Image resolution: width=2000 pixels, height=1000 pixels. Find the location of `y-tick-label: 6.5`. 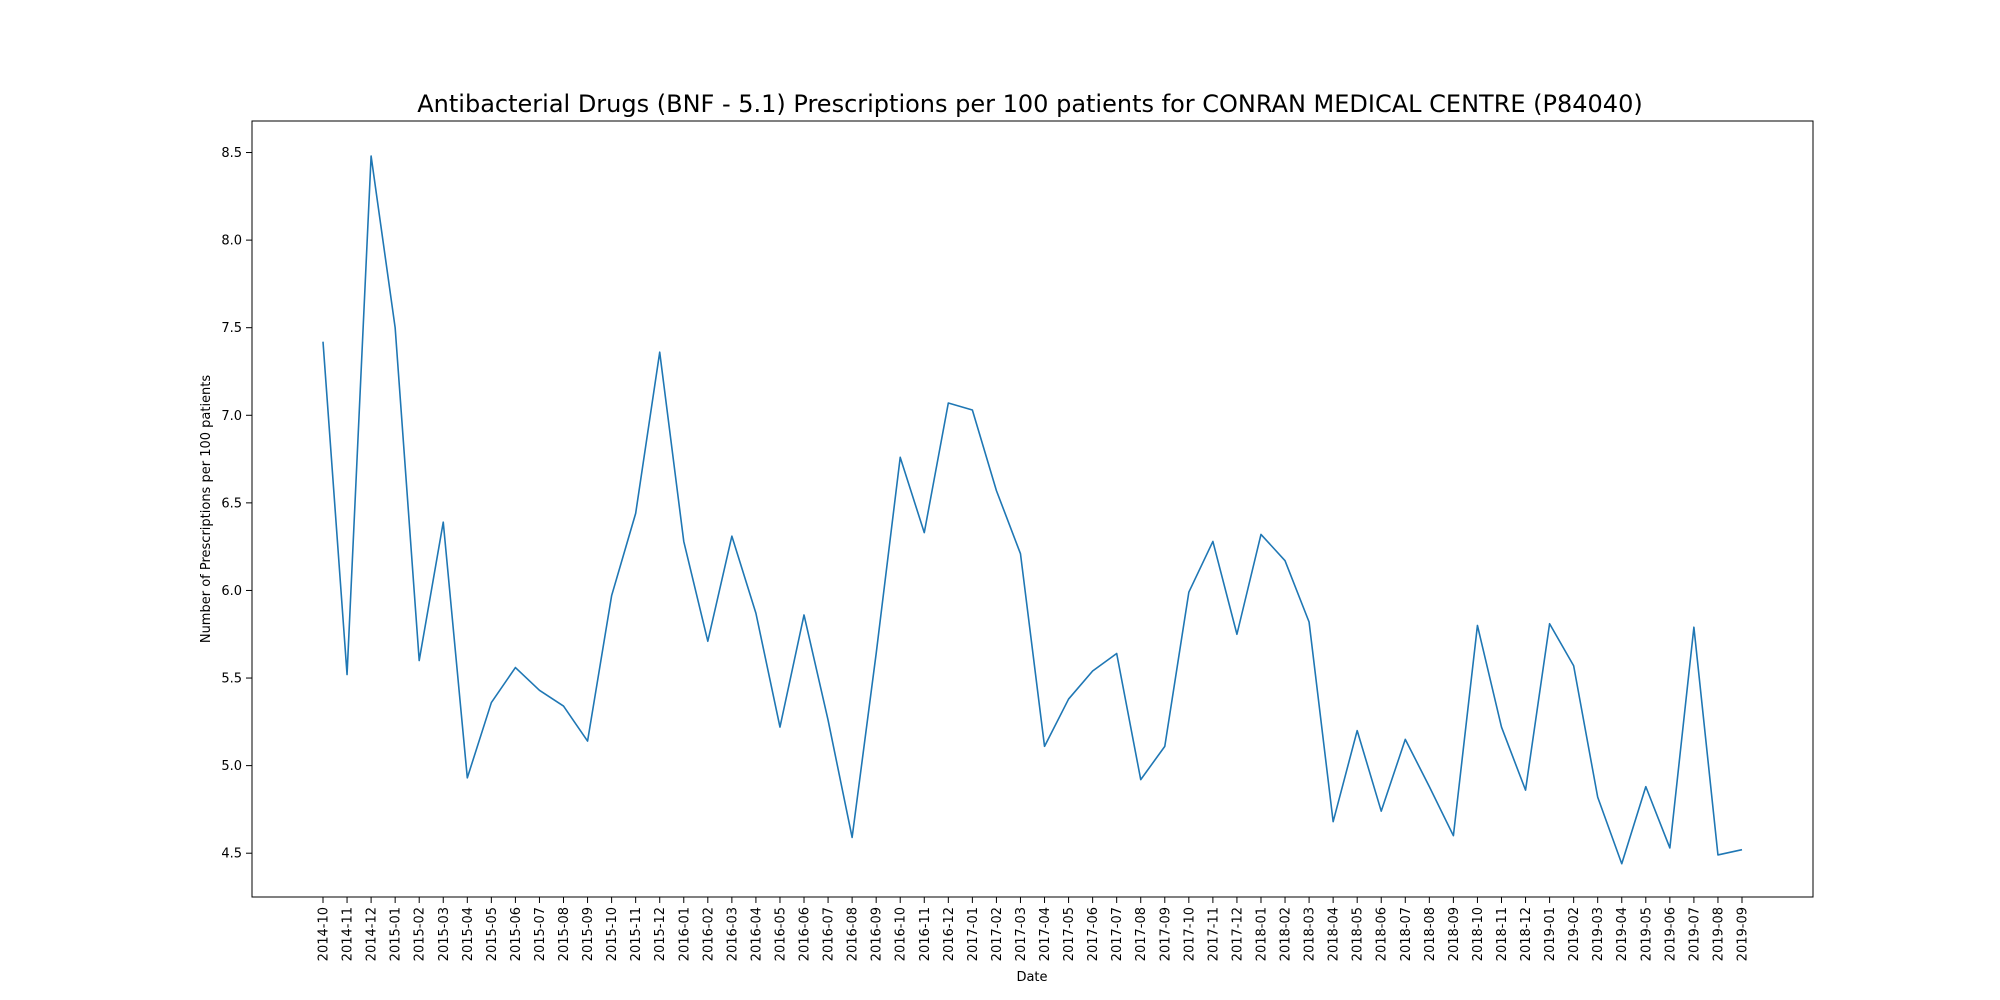

y-tick-label: 6.5 is located at coordinates (231, 503).